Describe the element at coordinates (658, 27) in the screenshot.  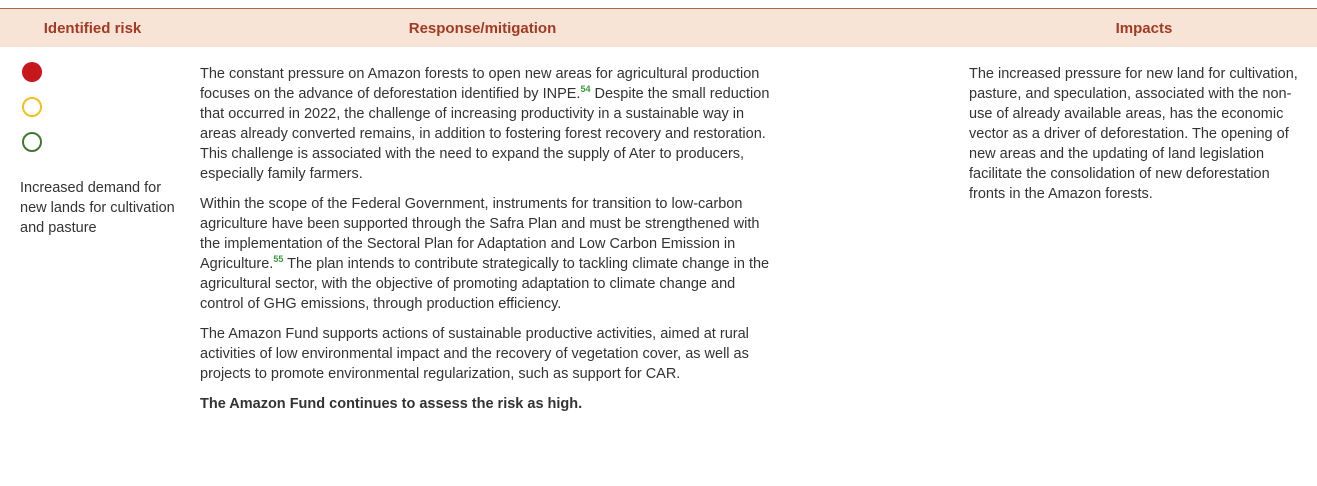
I see `header-band` at that location.